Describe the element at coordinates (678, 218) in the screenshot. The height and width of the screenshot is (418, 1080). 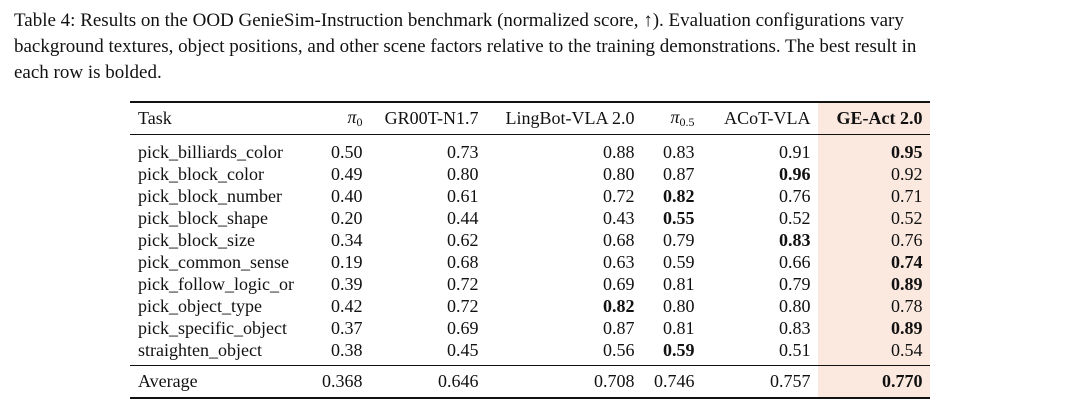
I see `score-cell-pi05: 0.55` at that location.